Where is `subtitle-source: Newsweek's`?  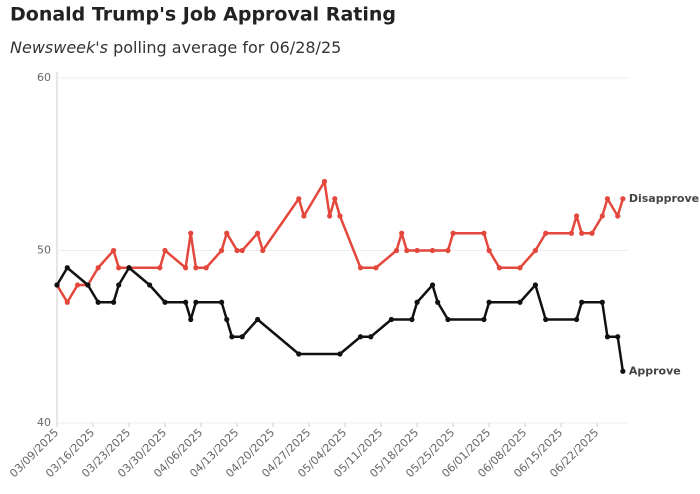
subtitle-source: Newsweek's is located at coordinates (59, 47).